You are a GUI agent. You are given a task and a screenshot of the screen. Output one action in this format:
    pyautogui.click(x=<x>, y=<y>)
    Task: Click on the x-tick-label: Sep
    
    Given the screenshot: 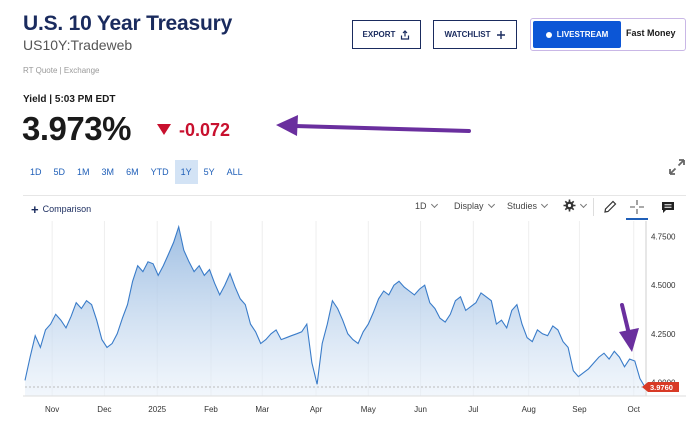 What is the action you would take?
    pyautogui.click(x=579, y=409)
    